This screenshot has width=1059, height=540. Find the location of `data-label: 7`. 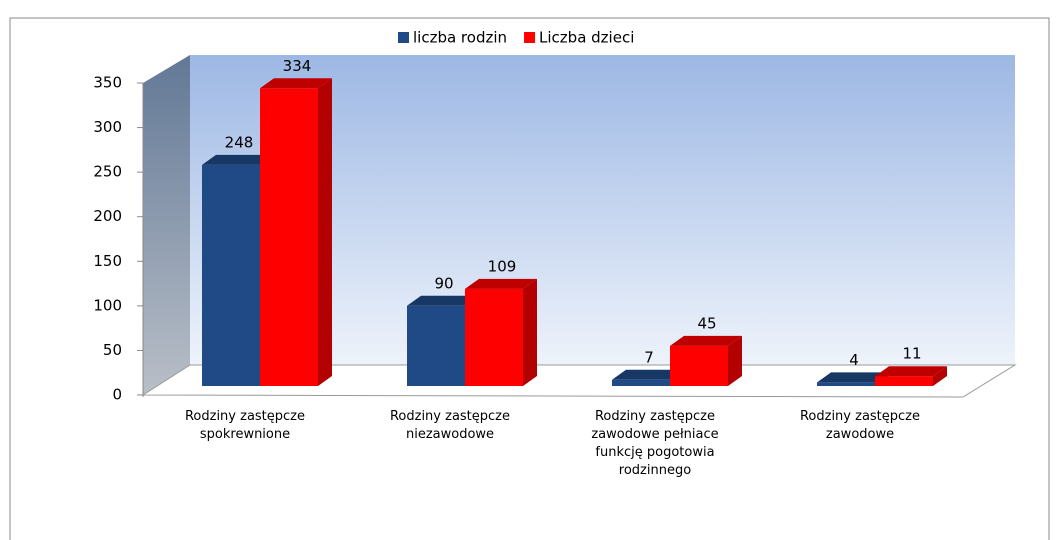

data-label: 7 is located at coordinates (649, 357).